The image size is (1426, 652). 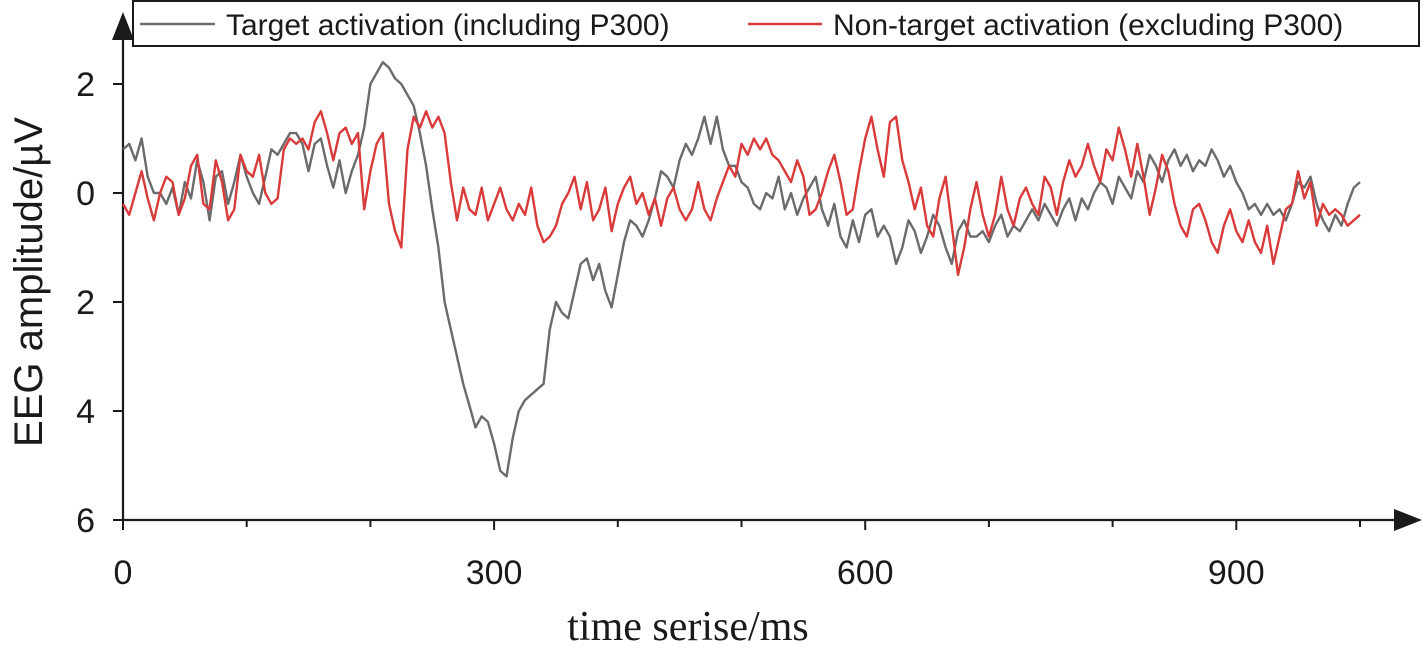 What do you see at coordinates (29, 282) in the screenshot?
I see `y-axis-label: EEG amplitude/µV` at bounding box center [29, 282].